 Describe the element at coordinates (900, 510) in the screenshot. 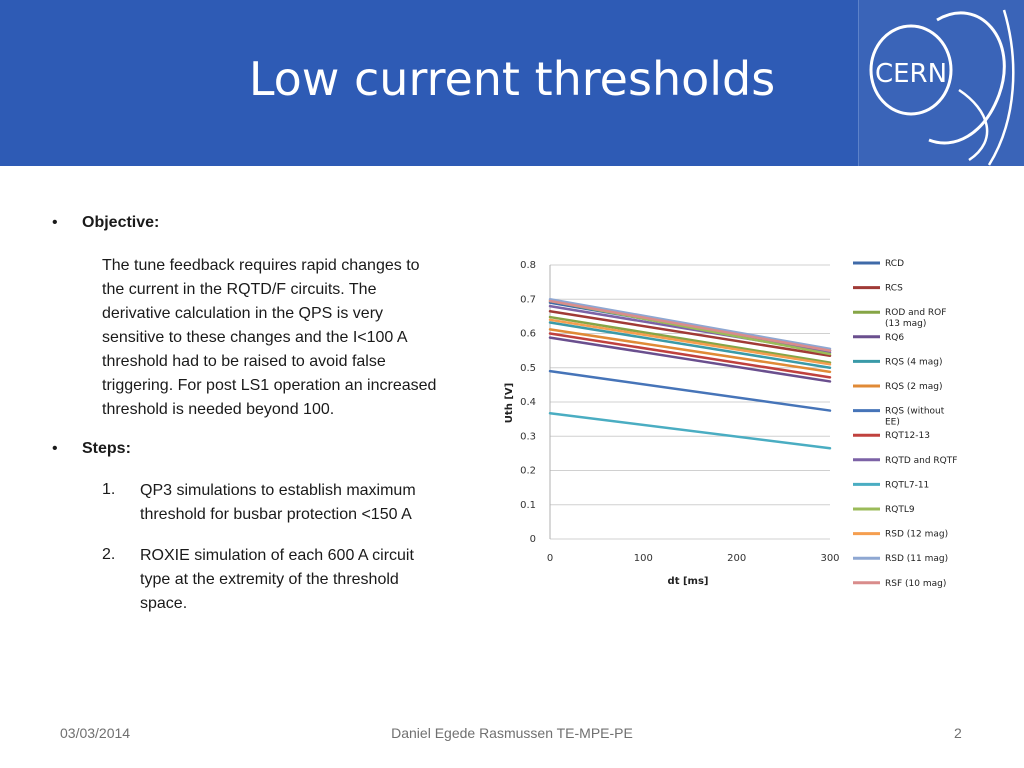

I see `legend-label: RQTL9` at that location.